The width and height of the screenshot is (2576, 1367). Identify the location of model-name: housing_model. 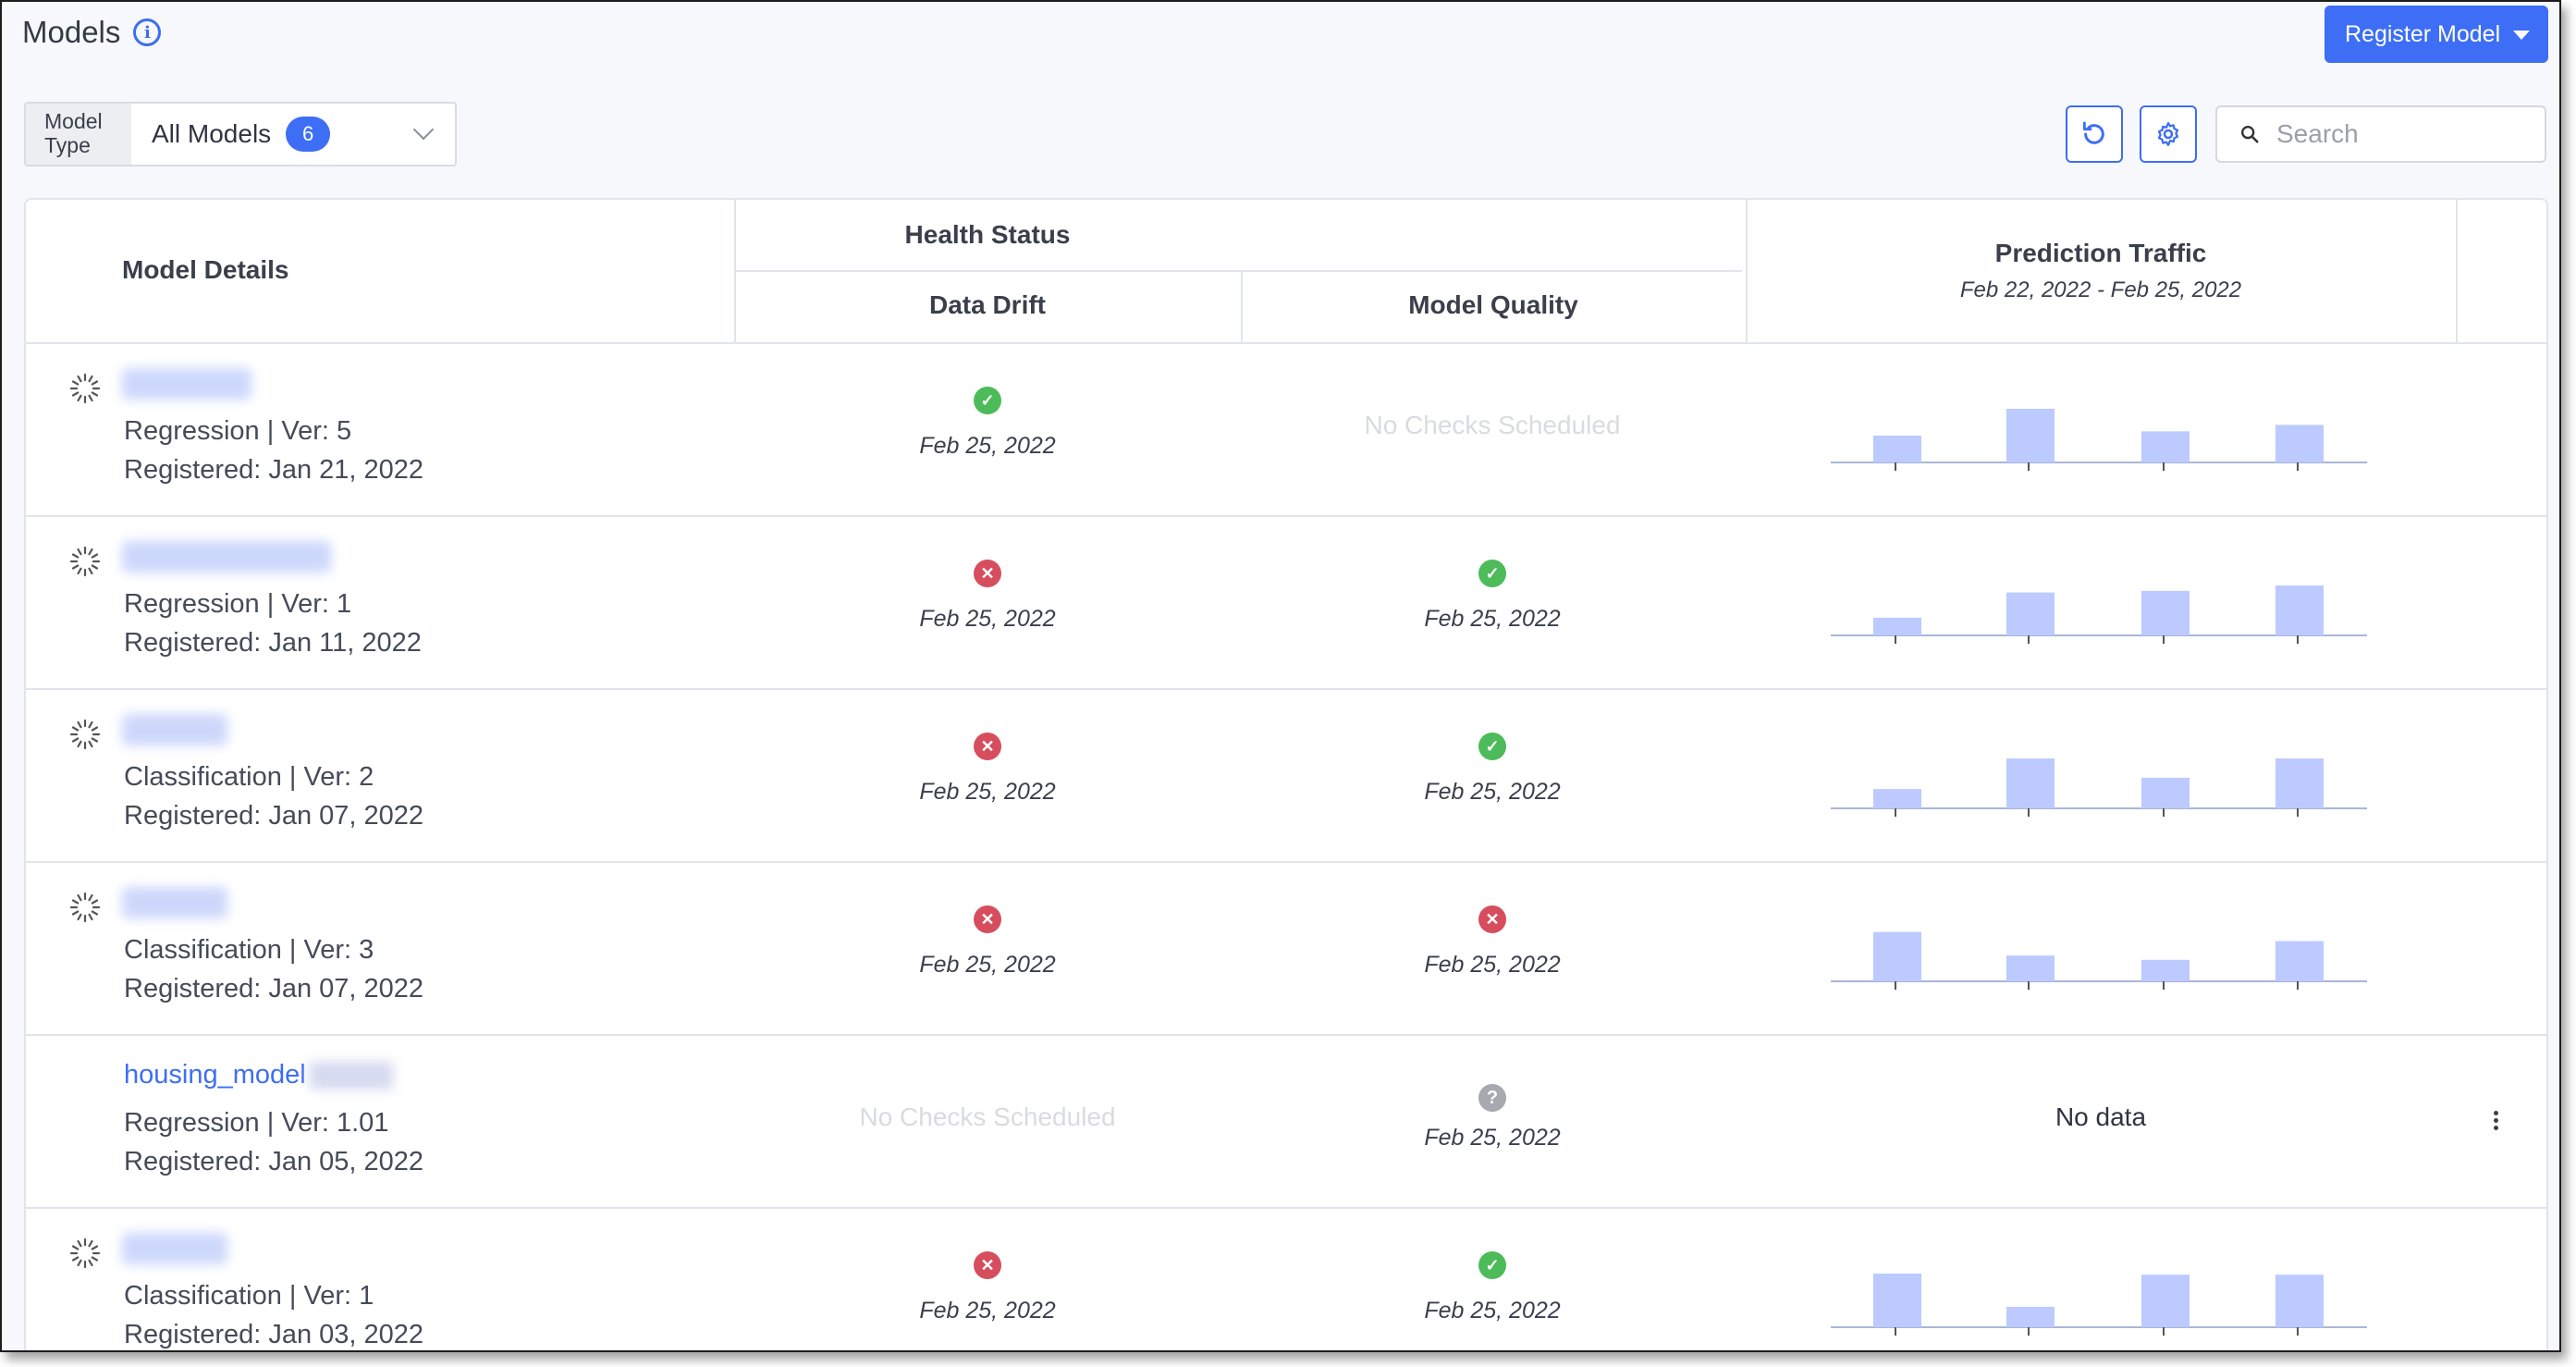
(215, 1075).